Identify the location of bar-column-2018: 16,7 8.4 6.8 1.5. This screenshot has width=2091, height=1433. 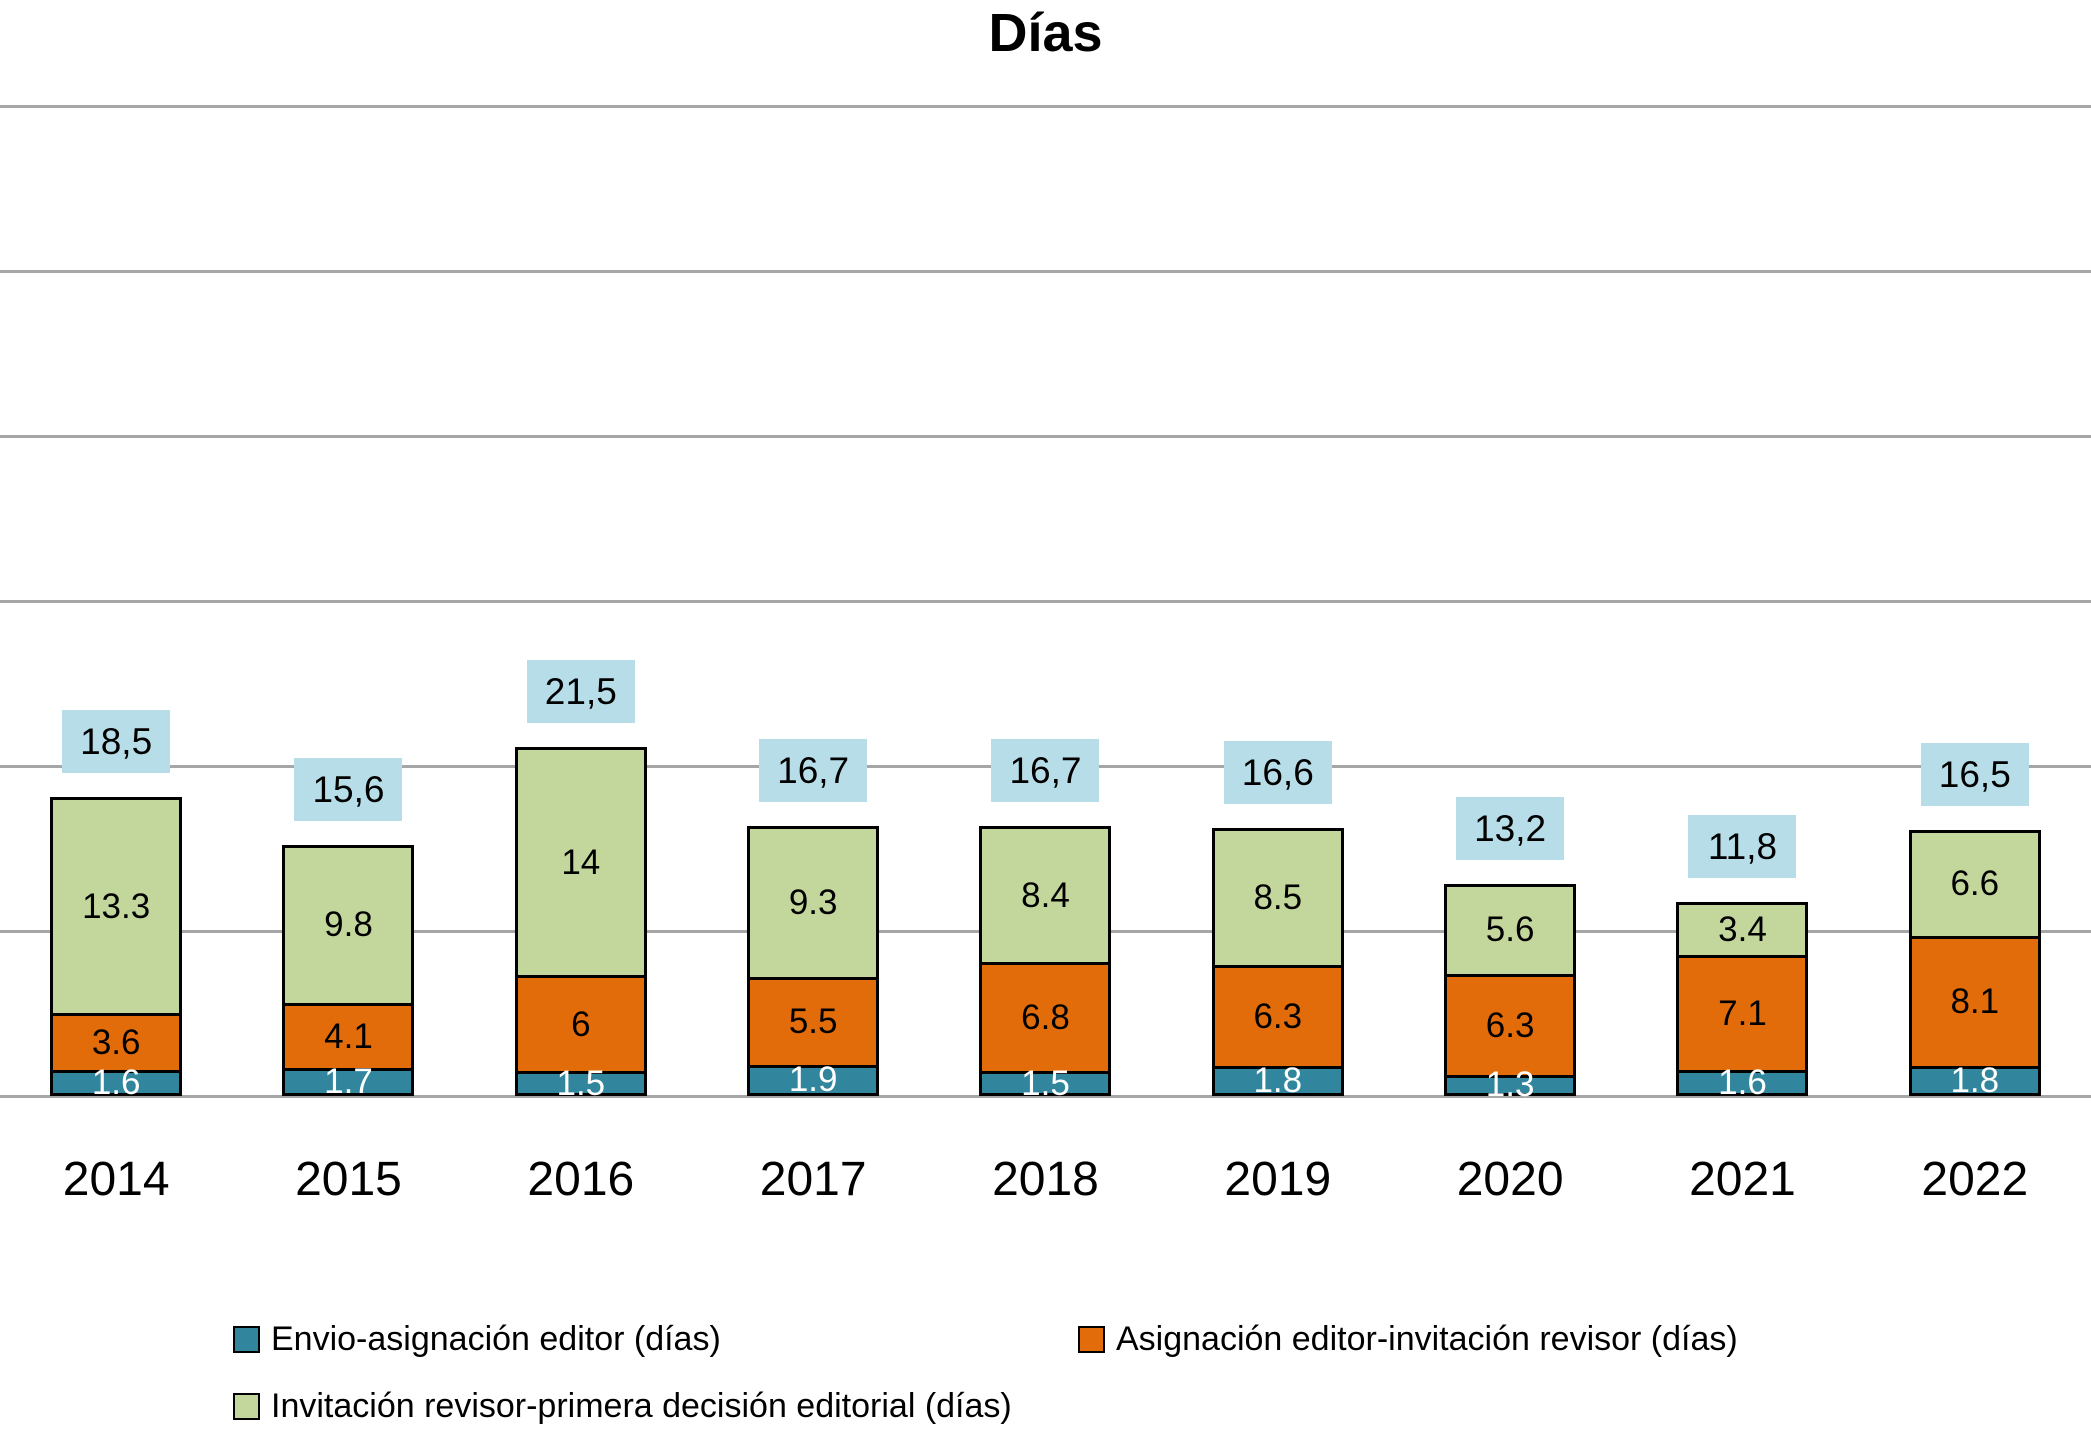
(1045, 603).